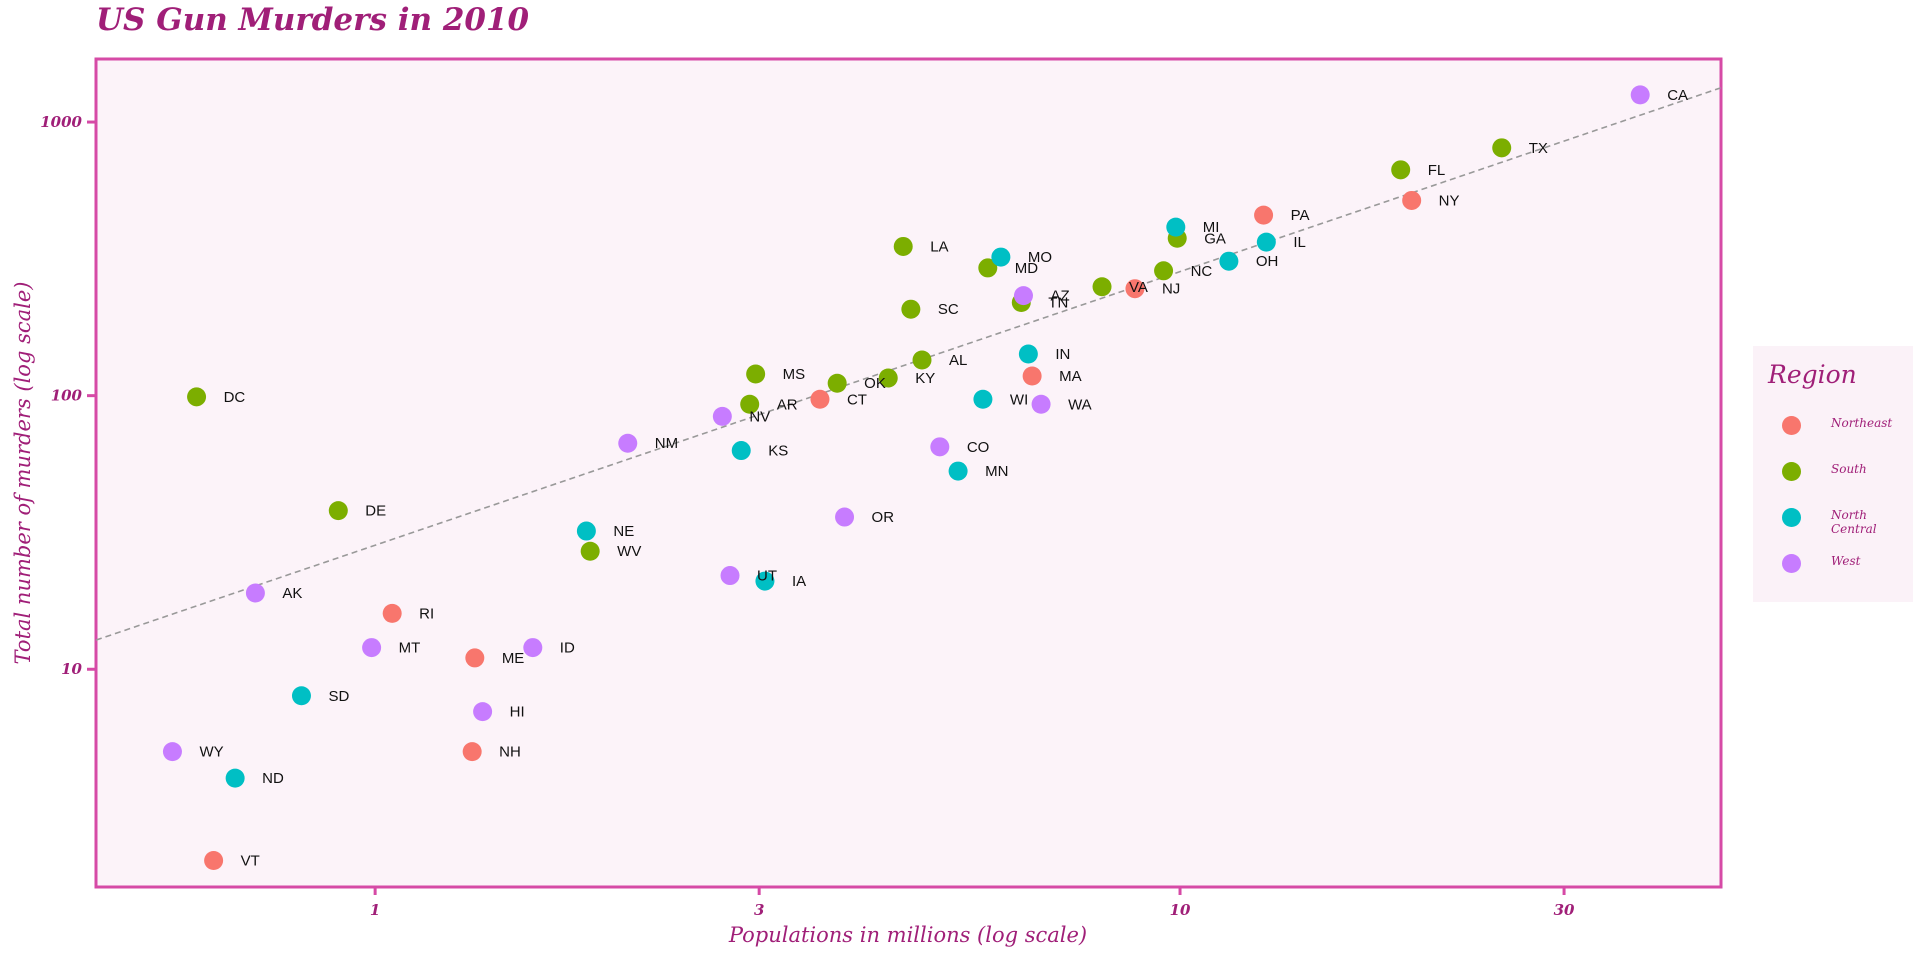 The width and height of the screenshot is (1920, 960). Describe the element at coordinates (778, 451) in the screenshot. I see `point-label-ks: KS` at that location.